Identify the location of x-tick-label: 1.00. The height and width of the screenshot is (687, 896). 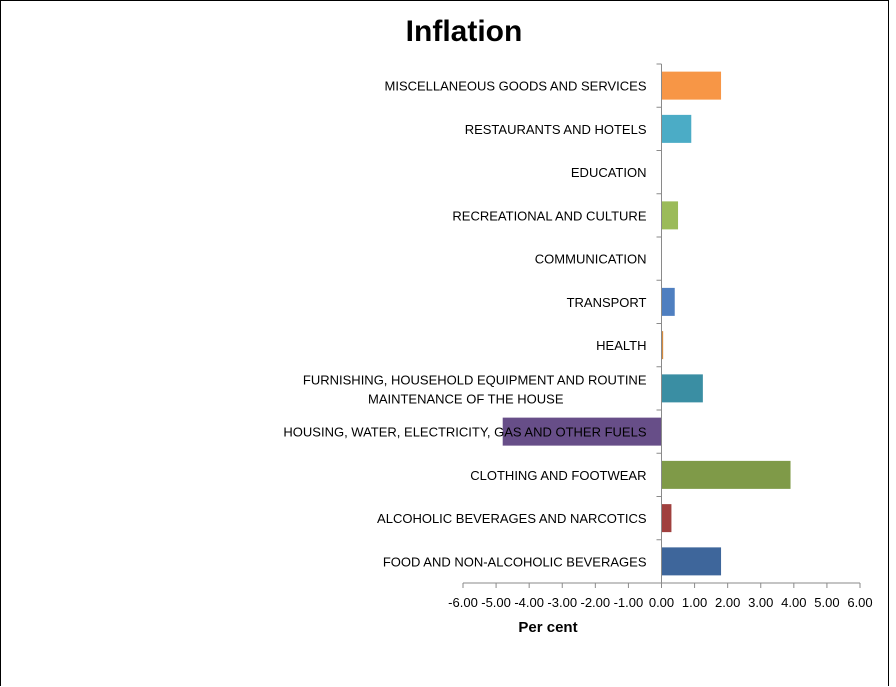
(694, 602).